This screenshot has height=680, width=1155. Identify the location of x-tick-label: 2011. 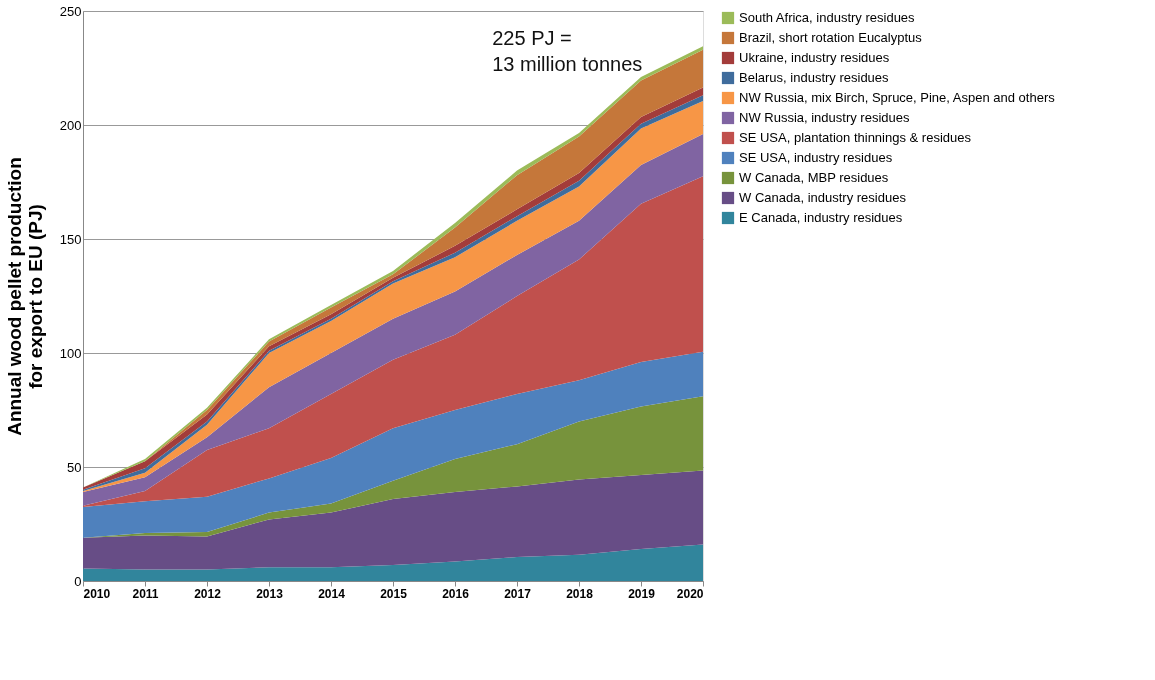
(145, 593).